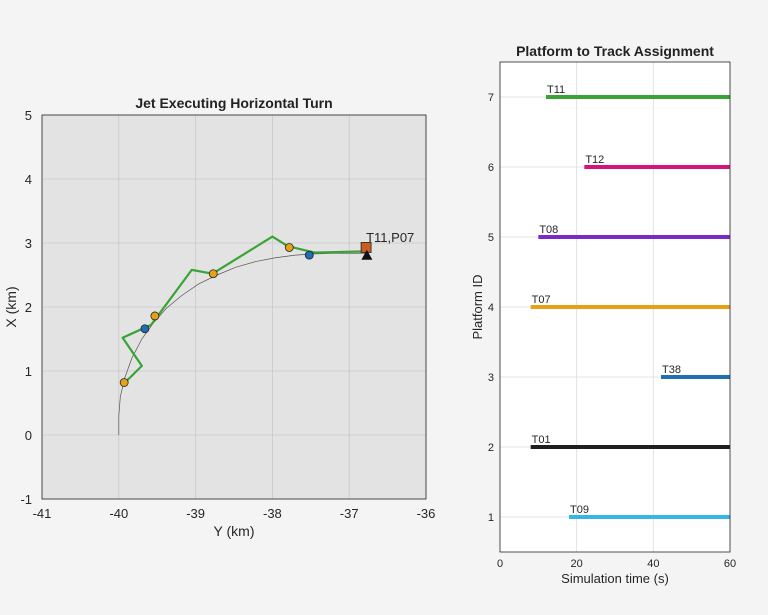 Image resolution: width=768 pixels, height=615 pixels. I want to click on turn-x-tick-label: -36, so click(426, 513).